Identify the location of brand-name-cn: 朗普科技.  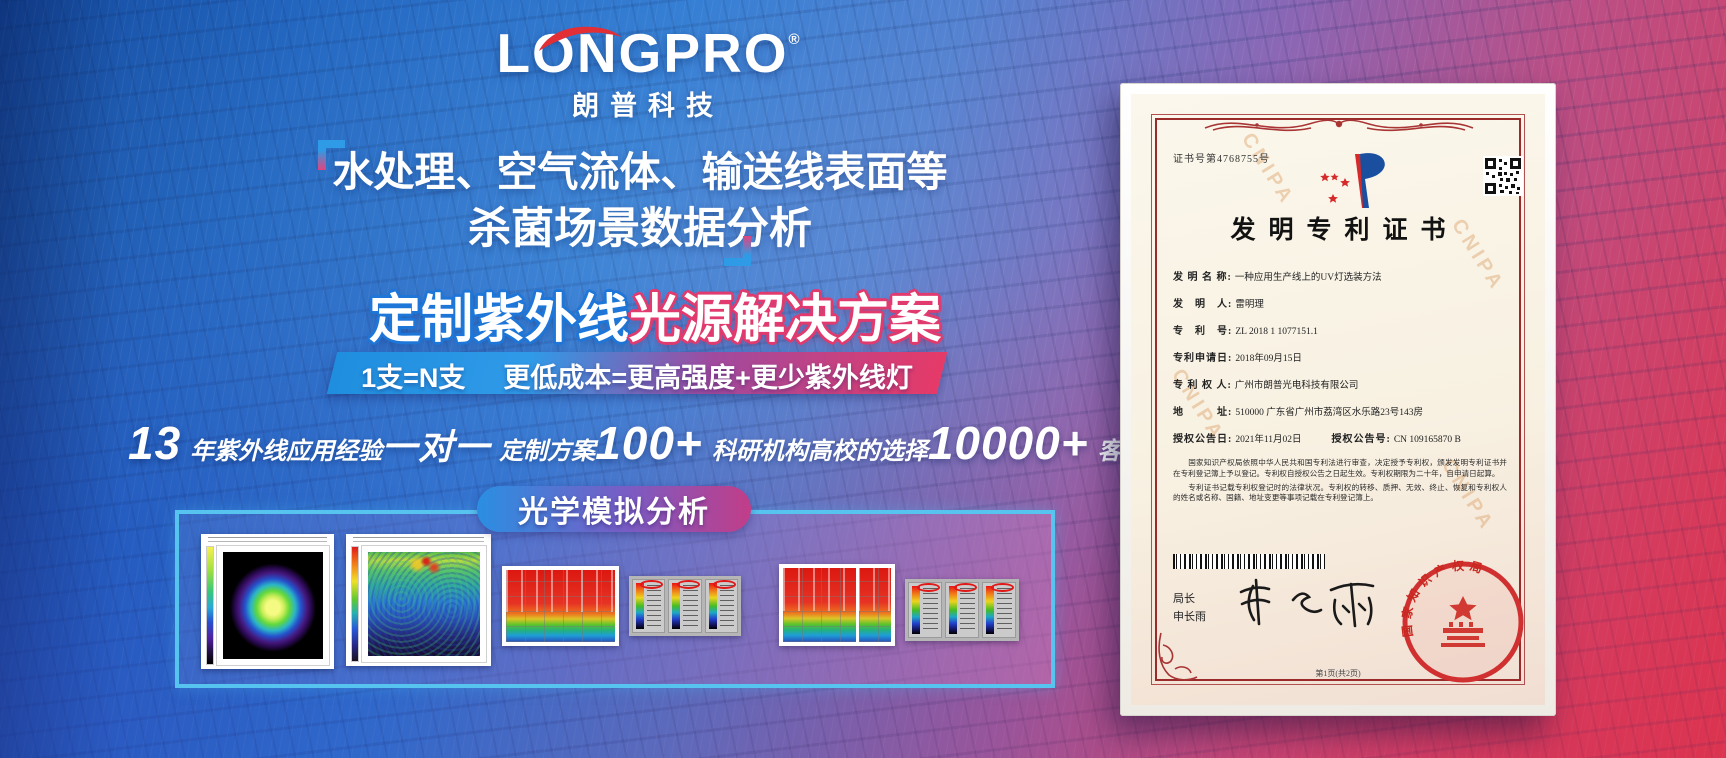
(648, 106).